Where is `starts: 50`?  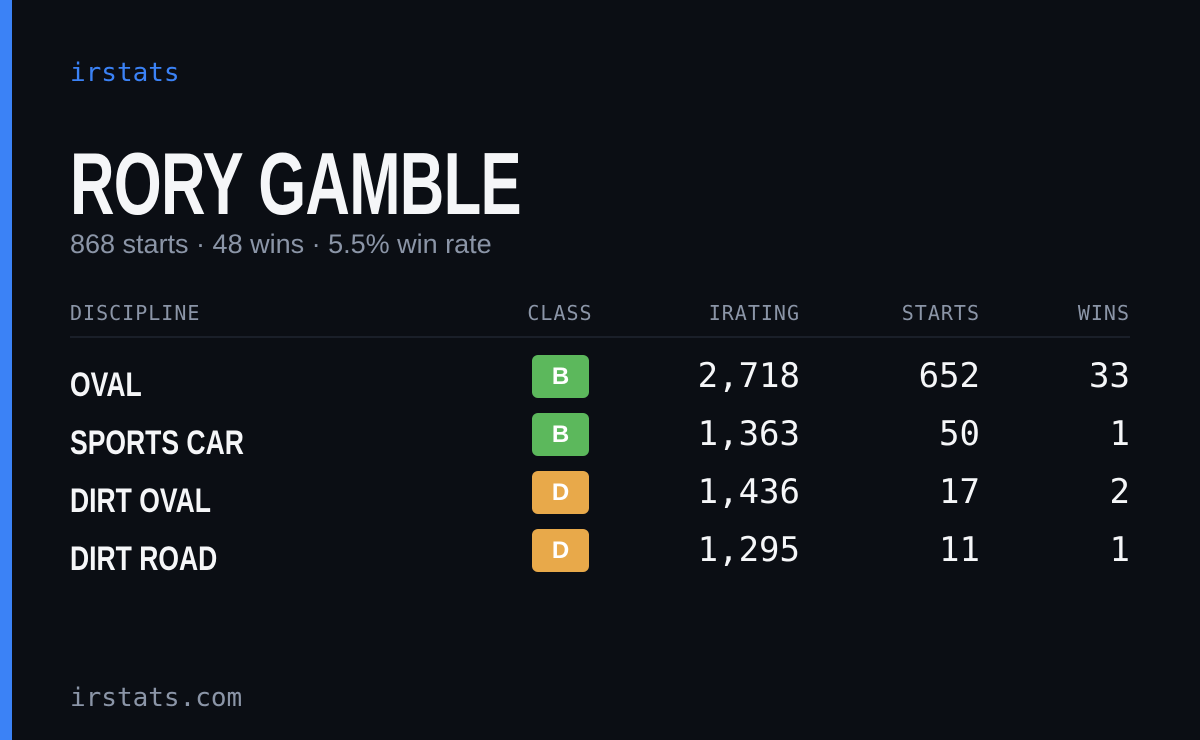
starts: 50 is located at coordinates (959, 434).